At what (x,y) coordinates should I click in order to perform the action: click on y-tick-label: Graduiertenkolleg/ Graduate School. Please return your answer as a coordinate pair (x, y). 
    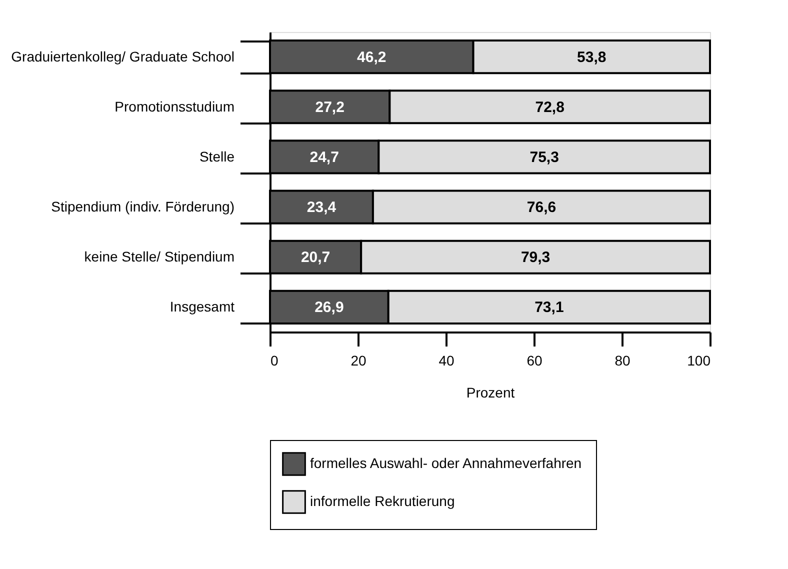
    Looking at the image, I should click on (122, 56).